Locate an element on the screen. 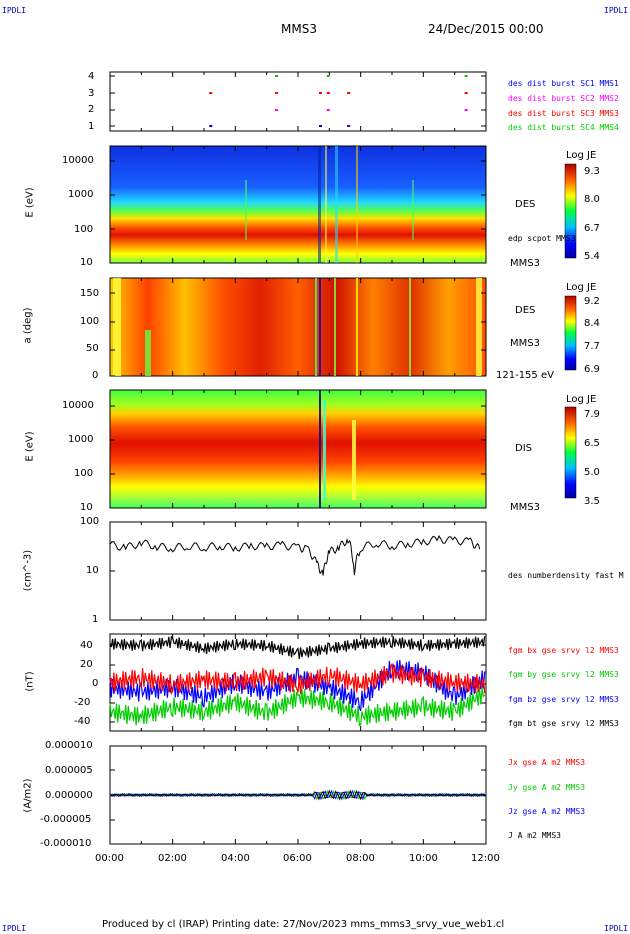  dis-cb-tick-0: 7.9 is located at coordinates (592, 414).